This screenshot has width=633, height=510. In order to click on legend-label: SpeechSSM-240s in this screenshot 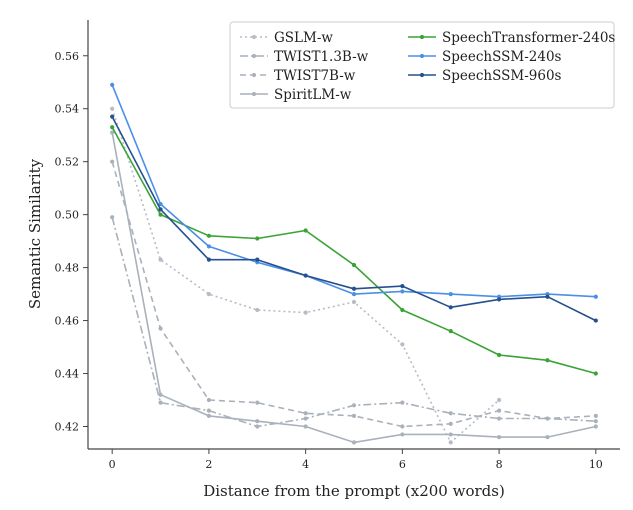, I will do `click(502, 57)`.